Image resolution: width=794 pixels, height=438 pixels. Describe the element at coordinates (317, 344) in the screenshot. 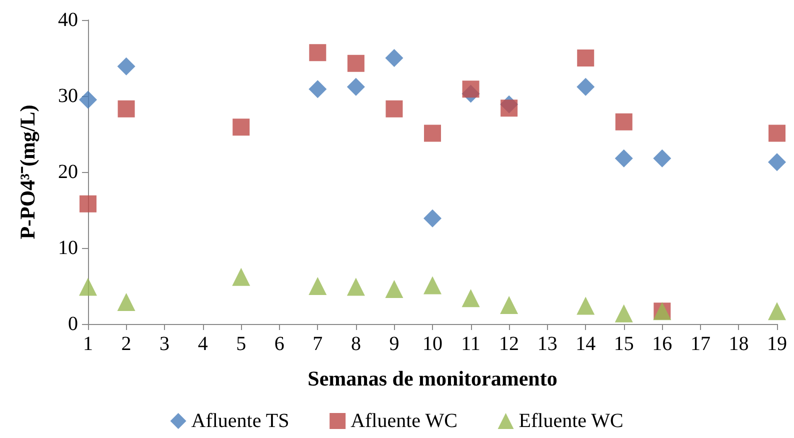

I see `x-tick-label: 7` at that location.